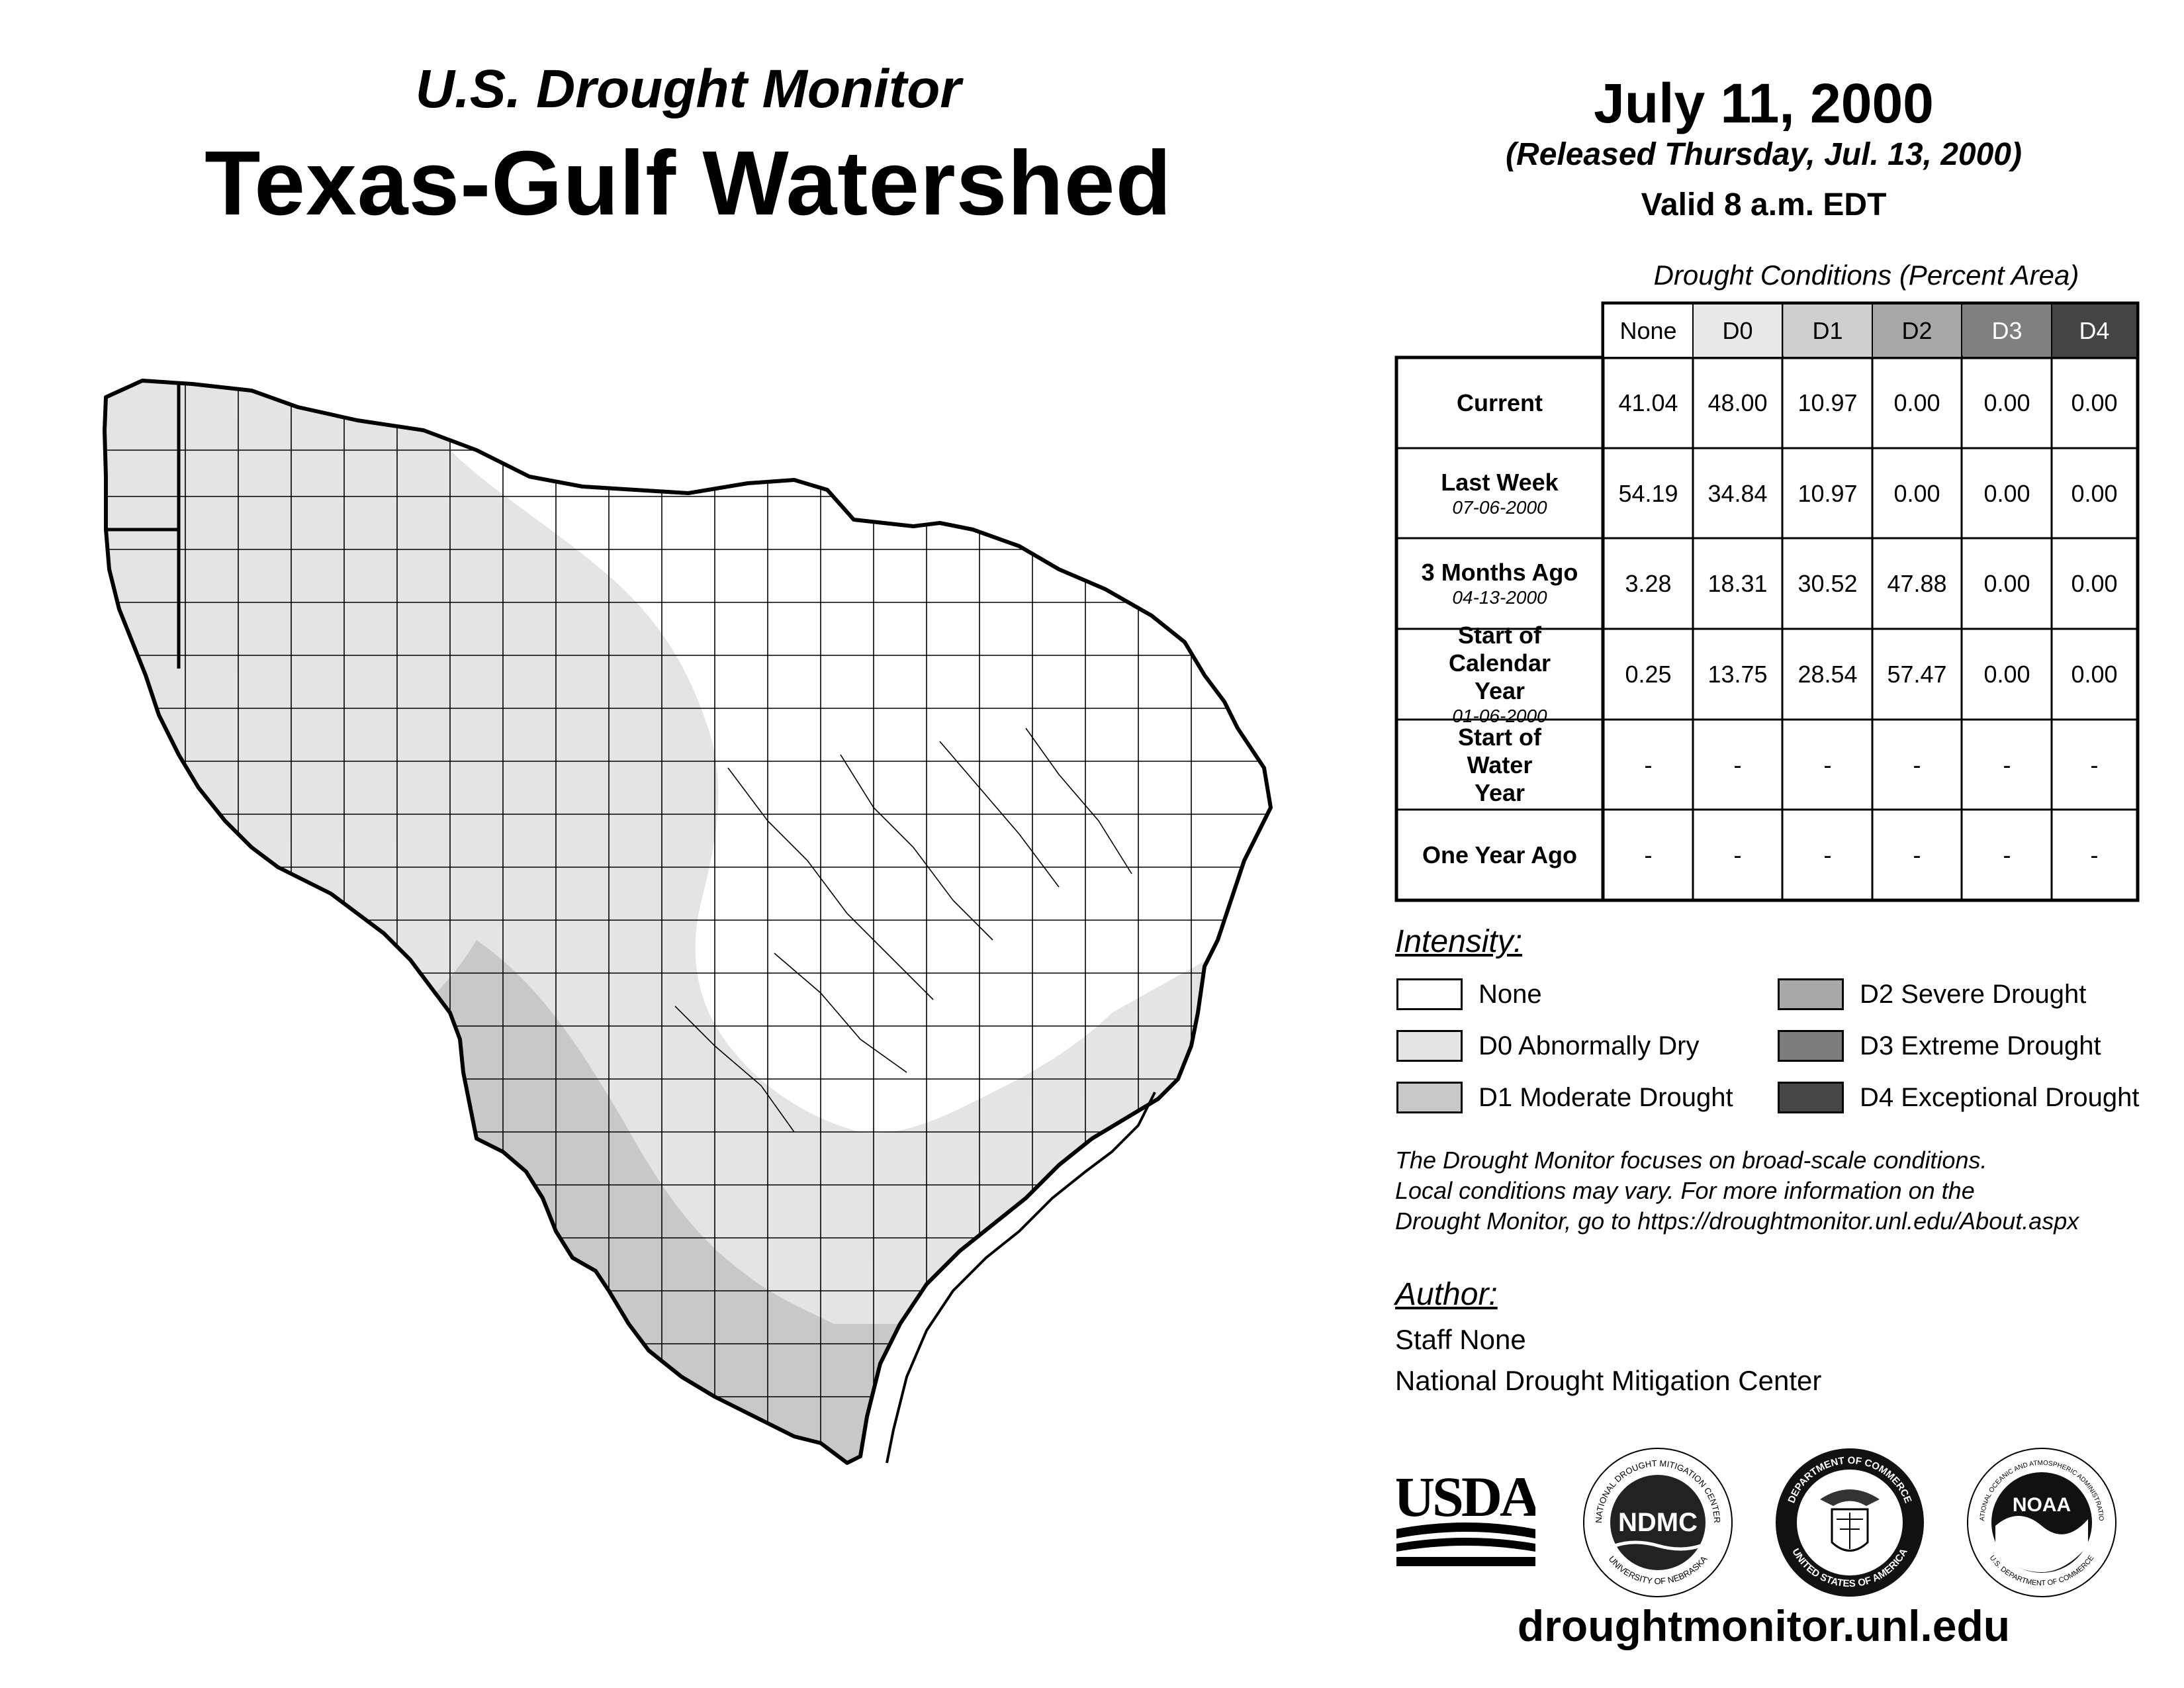 The image size is (2184, 1688). What do you see at coordinates (2007, 331) in the screenshot?
I see `col-header-d3: D3` at bounding box center [2007, 331].